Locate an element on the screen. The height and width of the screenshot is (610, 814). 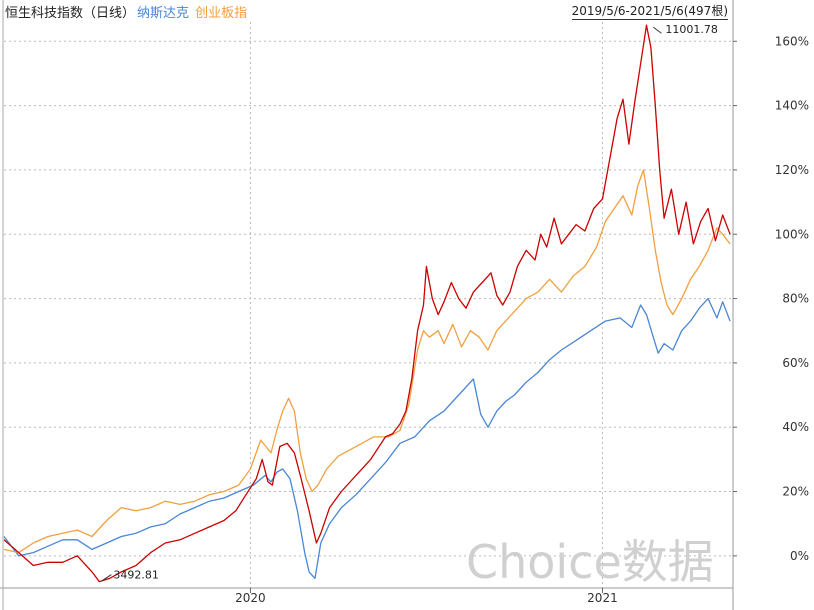
y-tick-label: 40% is located at coordinates (795, 427).